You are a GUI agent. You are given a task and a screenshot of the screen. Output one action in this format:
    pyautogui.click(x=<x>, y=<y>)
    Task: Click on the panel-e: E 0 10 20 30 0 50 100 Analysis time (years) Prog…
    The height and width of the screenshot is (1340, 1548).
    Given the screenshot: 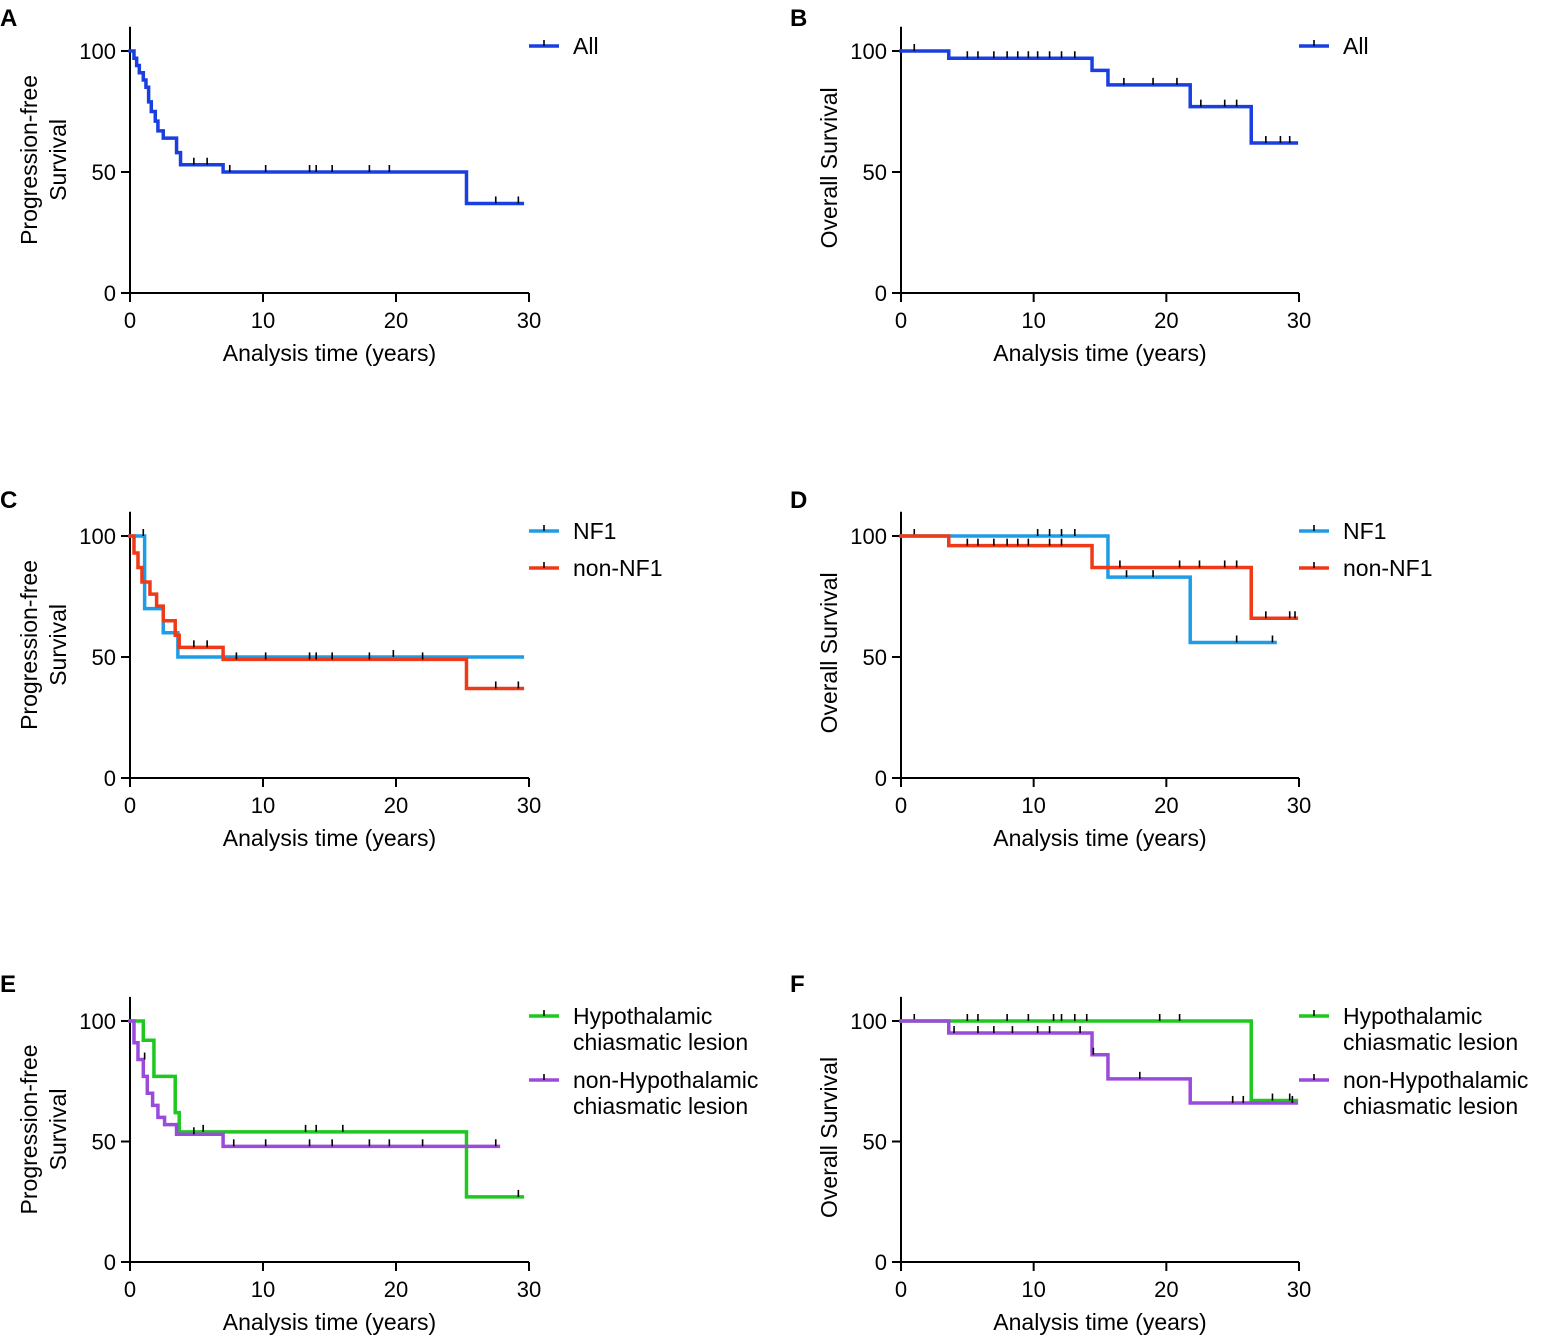 What is the action you would take?
    pyautogui.click(x=379, y=1153)
    